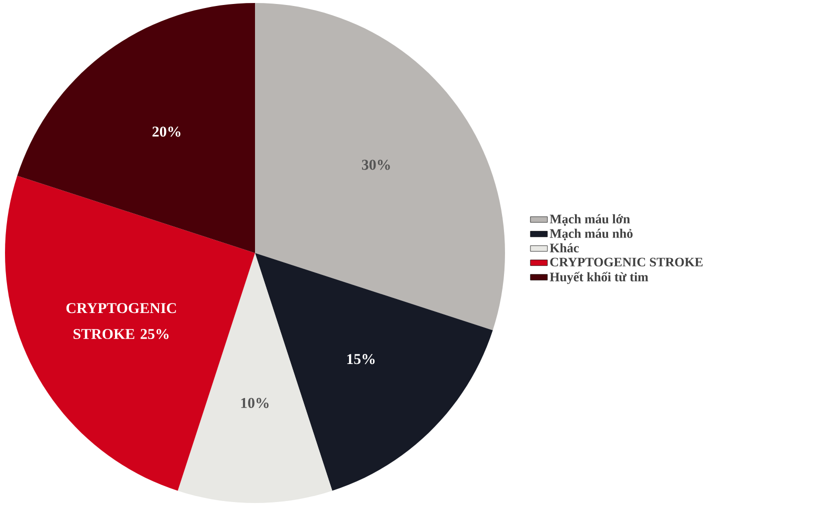 The height and width of the screenshot is (506, 835). What do you see at coordinates (121, 321) in the screenshot?
I see `data-label: CRYPTOGENIC STROKE 25%` at bounding box center [121, 321].